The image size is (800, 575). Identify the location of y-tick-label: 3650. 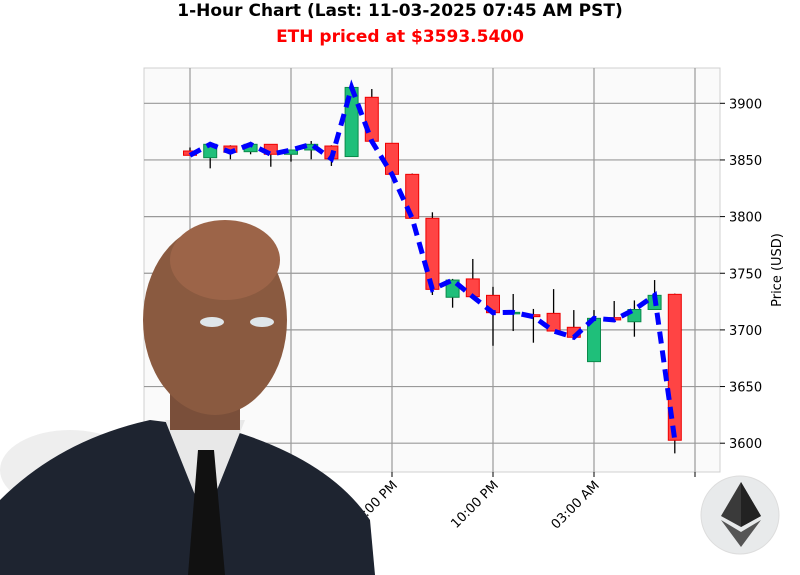
(745, 388).